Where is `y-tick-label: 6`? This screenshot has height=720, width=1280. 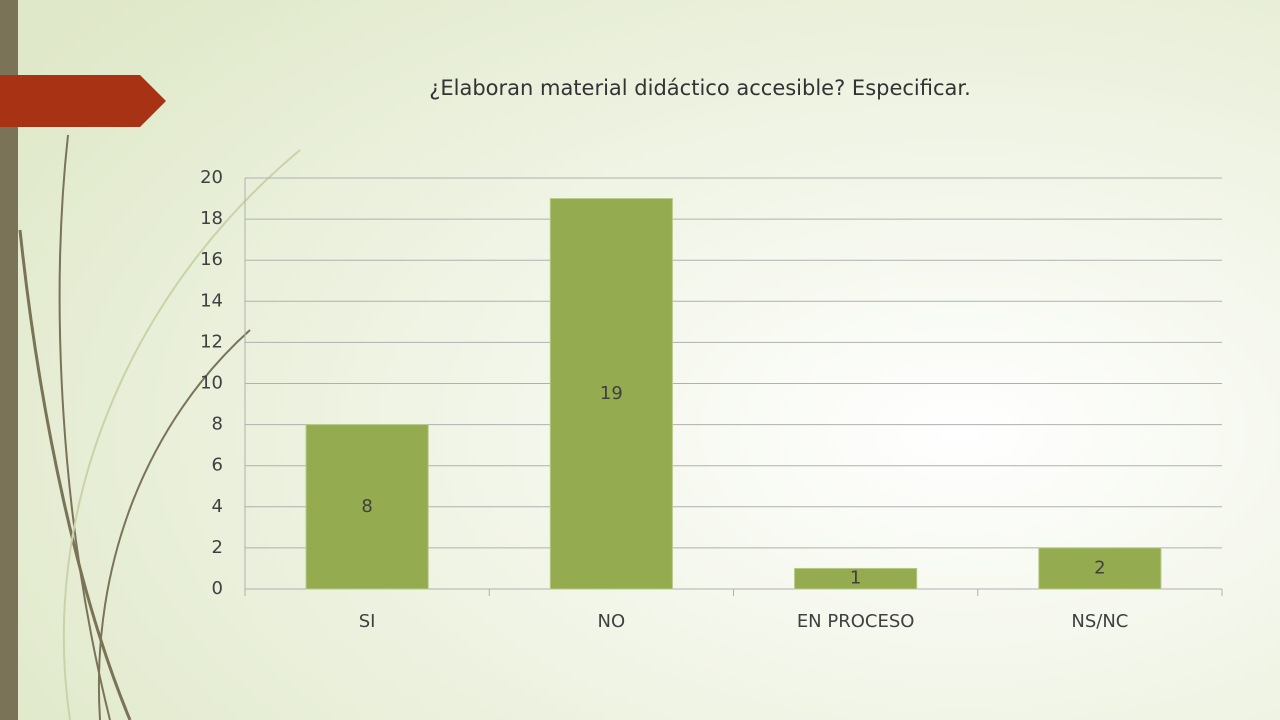 y-tick-label: 6 is located at coordinates (217, 465).